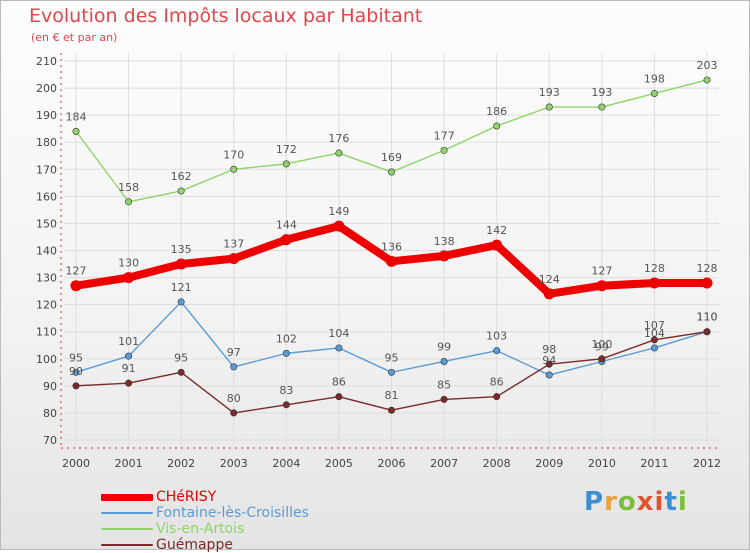  I want to click on y-tick-label: 200, so click(46, 88).